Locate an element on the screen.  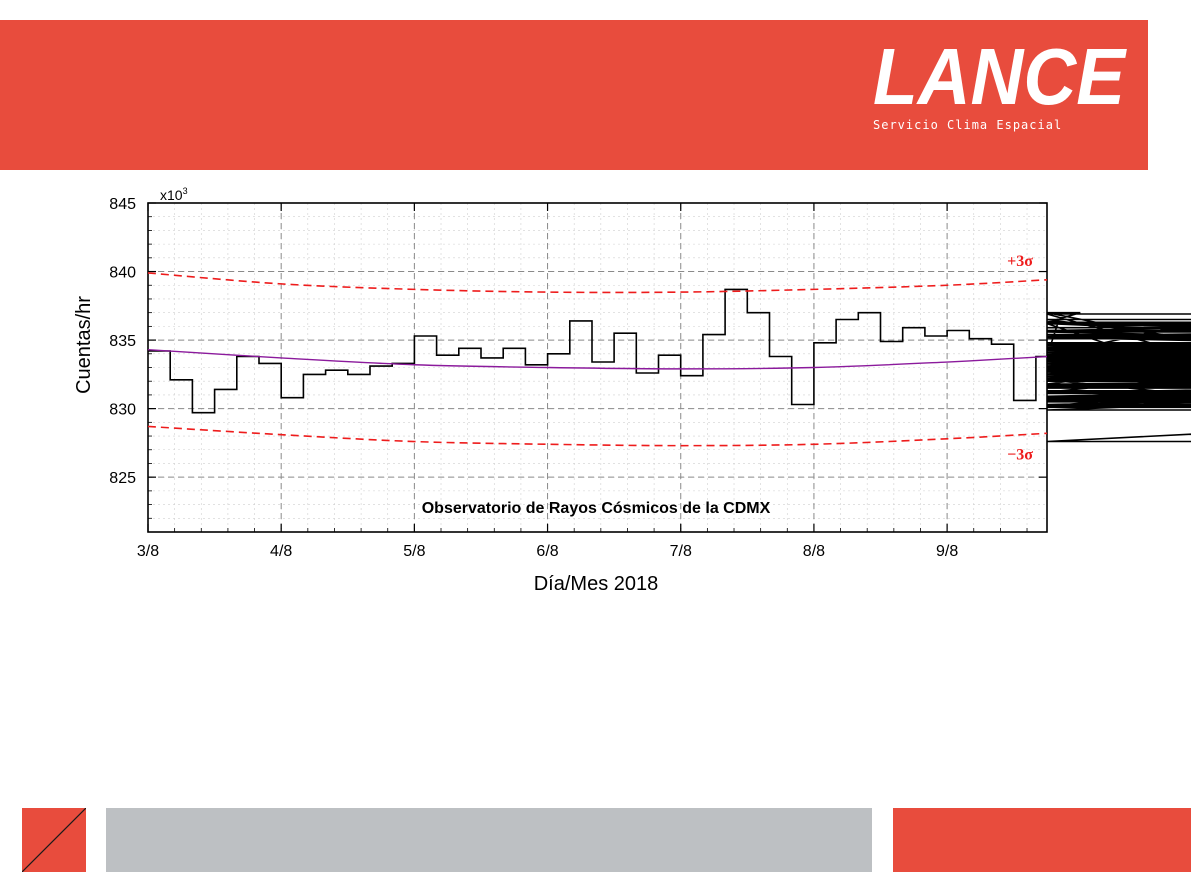
diagonal-line-icon is located at coordinates (54, 840).